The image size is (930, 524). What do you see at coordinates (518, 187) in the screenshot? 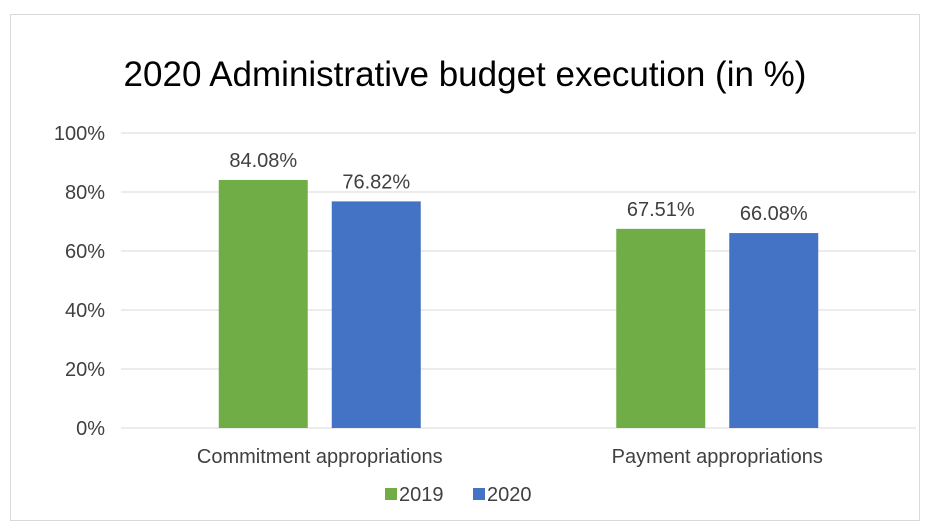
I see `data-labels: 84.08% 76.82% 67.51% 66.08%` at bounding box center [518, 187].